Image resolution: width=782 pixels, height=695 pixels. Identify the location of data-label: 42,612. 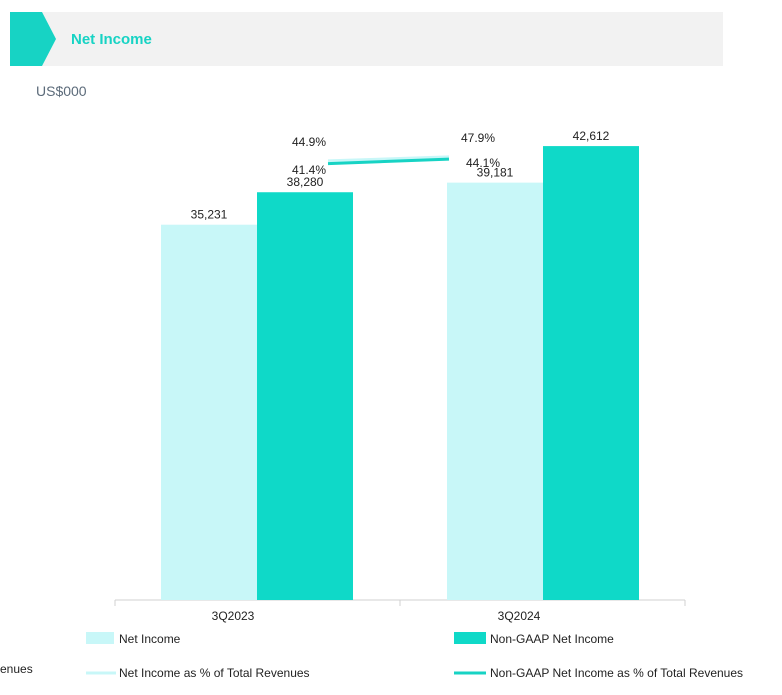
(591, 136).